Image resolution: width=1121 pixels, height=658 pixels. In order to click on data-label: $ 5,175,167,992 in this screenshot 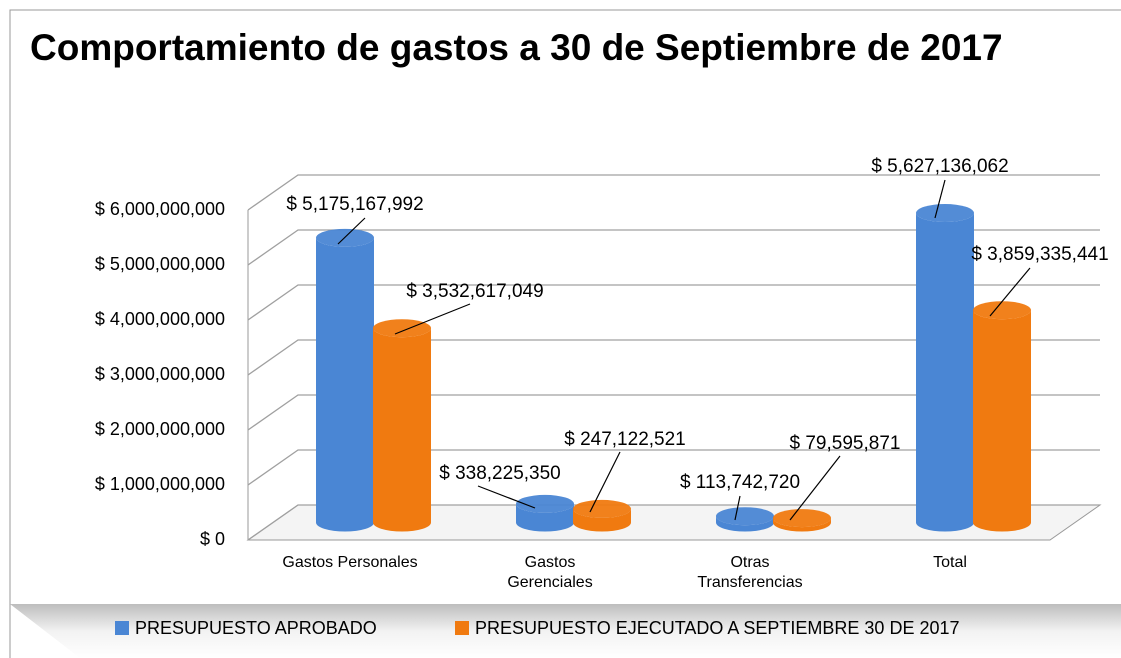, I will do `click(354, 204)`.